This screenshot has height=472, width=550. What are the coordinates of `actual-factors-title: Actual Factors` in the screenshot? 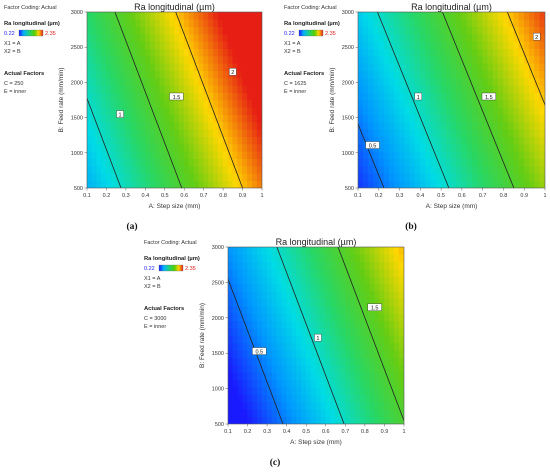 It's located at (24, 74).